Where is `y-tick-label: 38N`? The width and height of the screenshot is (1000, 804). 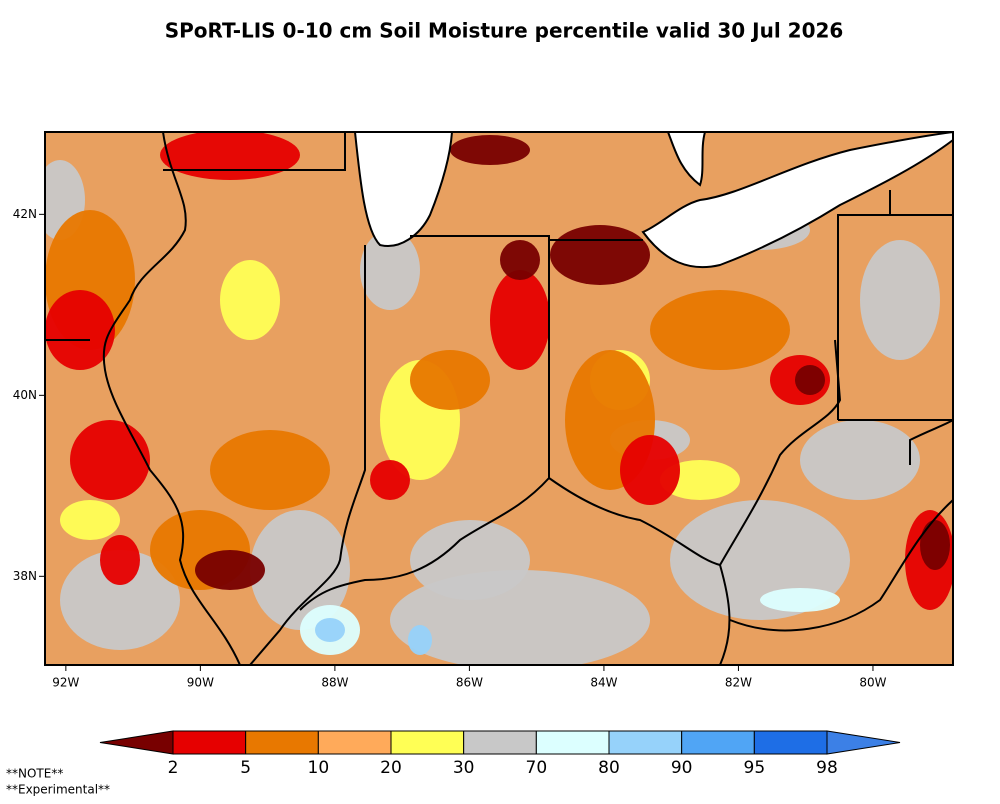
y-tick-label: 38N is located at coordinates (25, 576).